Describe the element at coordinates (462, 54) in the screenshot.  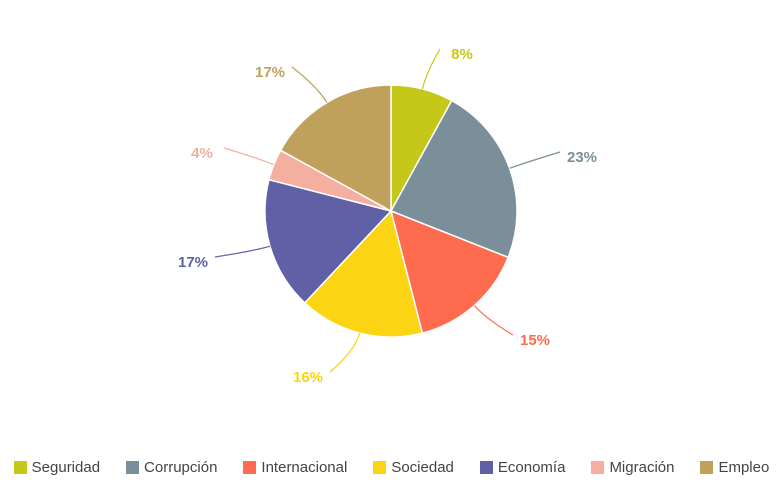
I see `data-label: 8%` at that location.